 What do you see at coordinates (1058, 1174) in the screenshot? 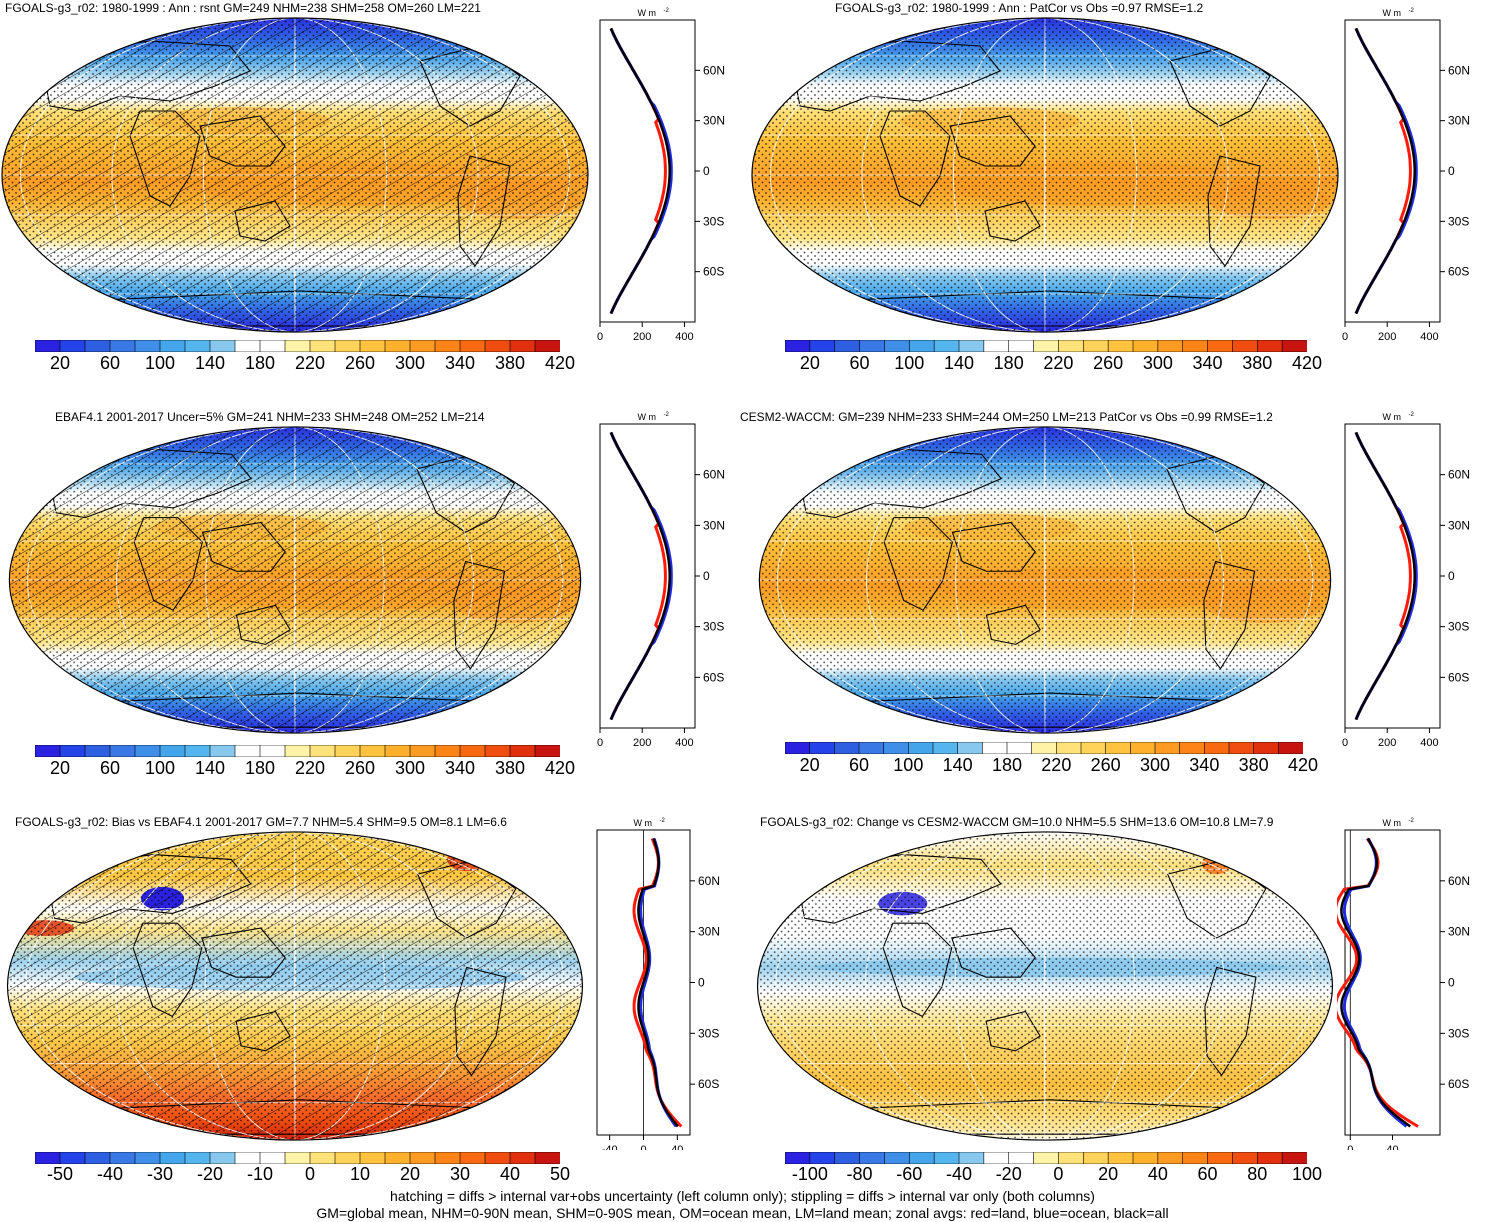
I see `colorbar-tick-label: 0` at bounding box center [1058, 1174].